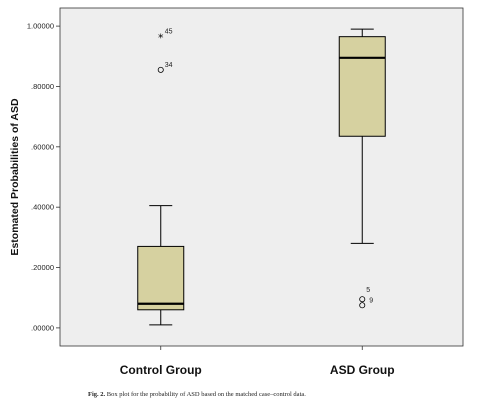 The height and width of the screenshot is (415, 480). What do you see at coordinates (42, 146) in the screenshot?
I see `y-tick-label: .60000` at bounding box center [42, 146].